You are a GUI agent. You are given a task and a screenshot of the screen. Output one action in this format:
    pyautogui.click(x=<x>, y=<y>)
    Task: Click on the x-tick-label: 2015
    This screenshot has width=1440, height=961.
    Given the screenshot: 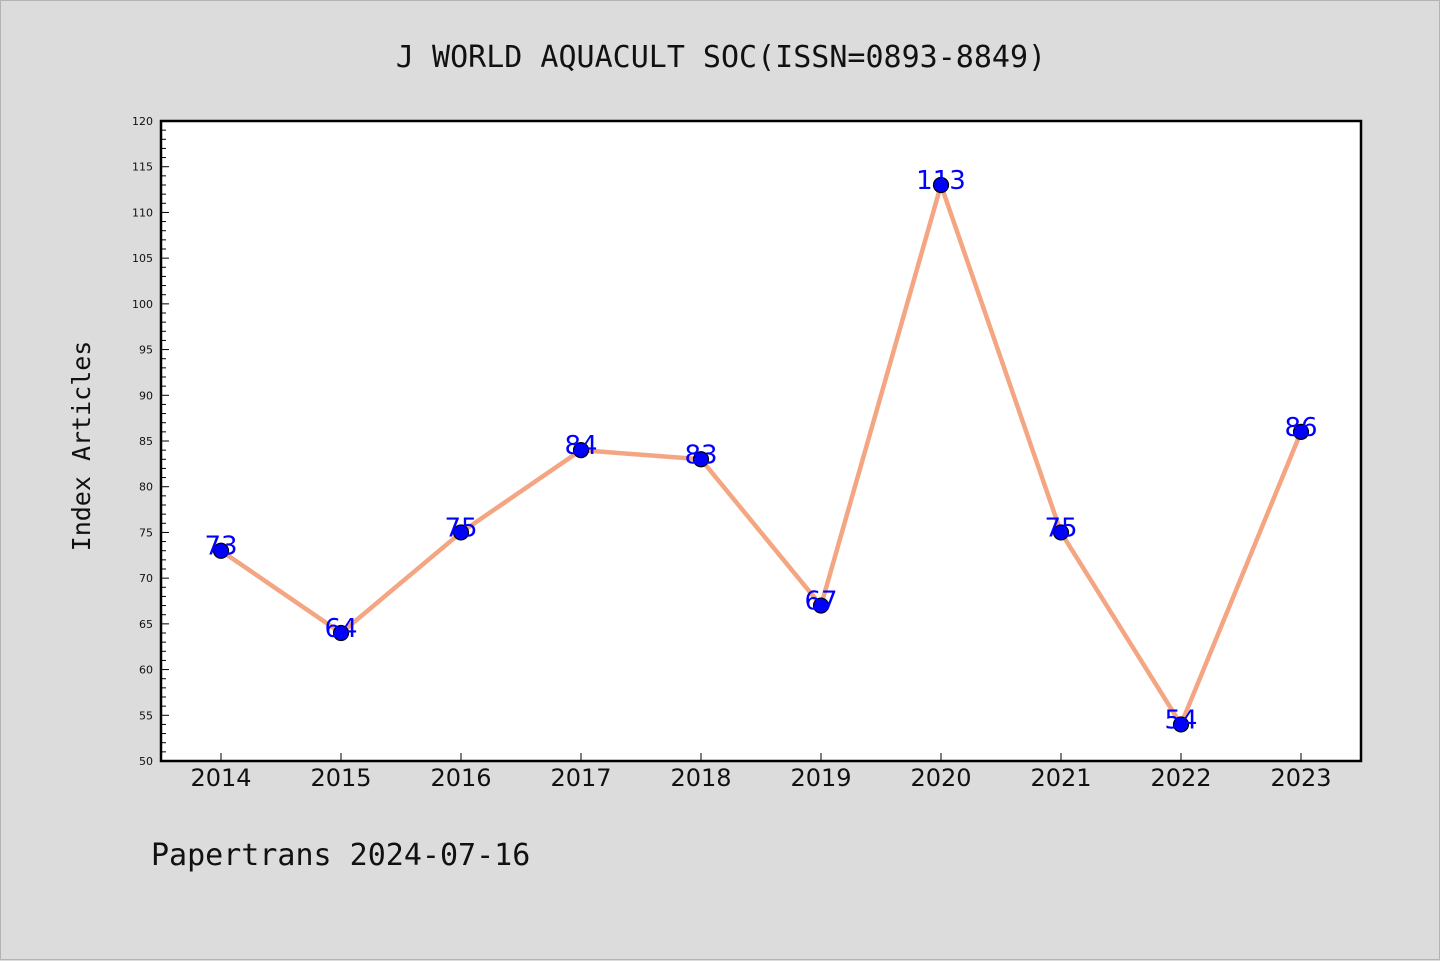 What is the action you would take?
    pyautogui.click(x=340, y=778)
    